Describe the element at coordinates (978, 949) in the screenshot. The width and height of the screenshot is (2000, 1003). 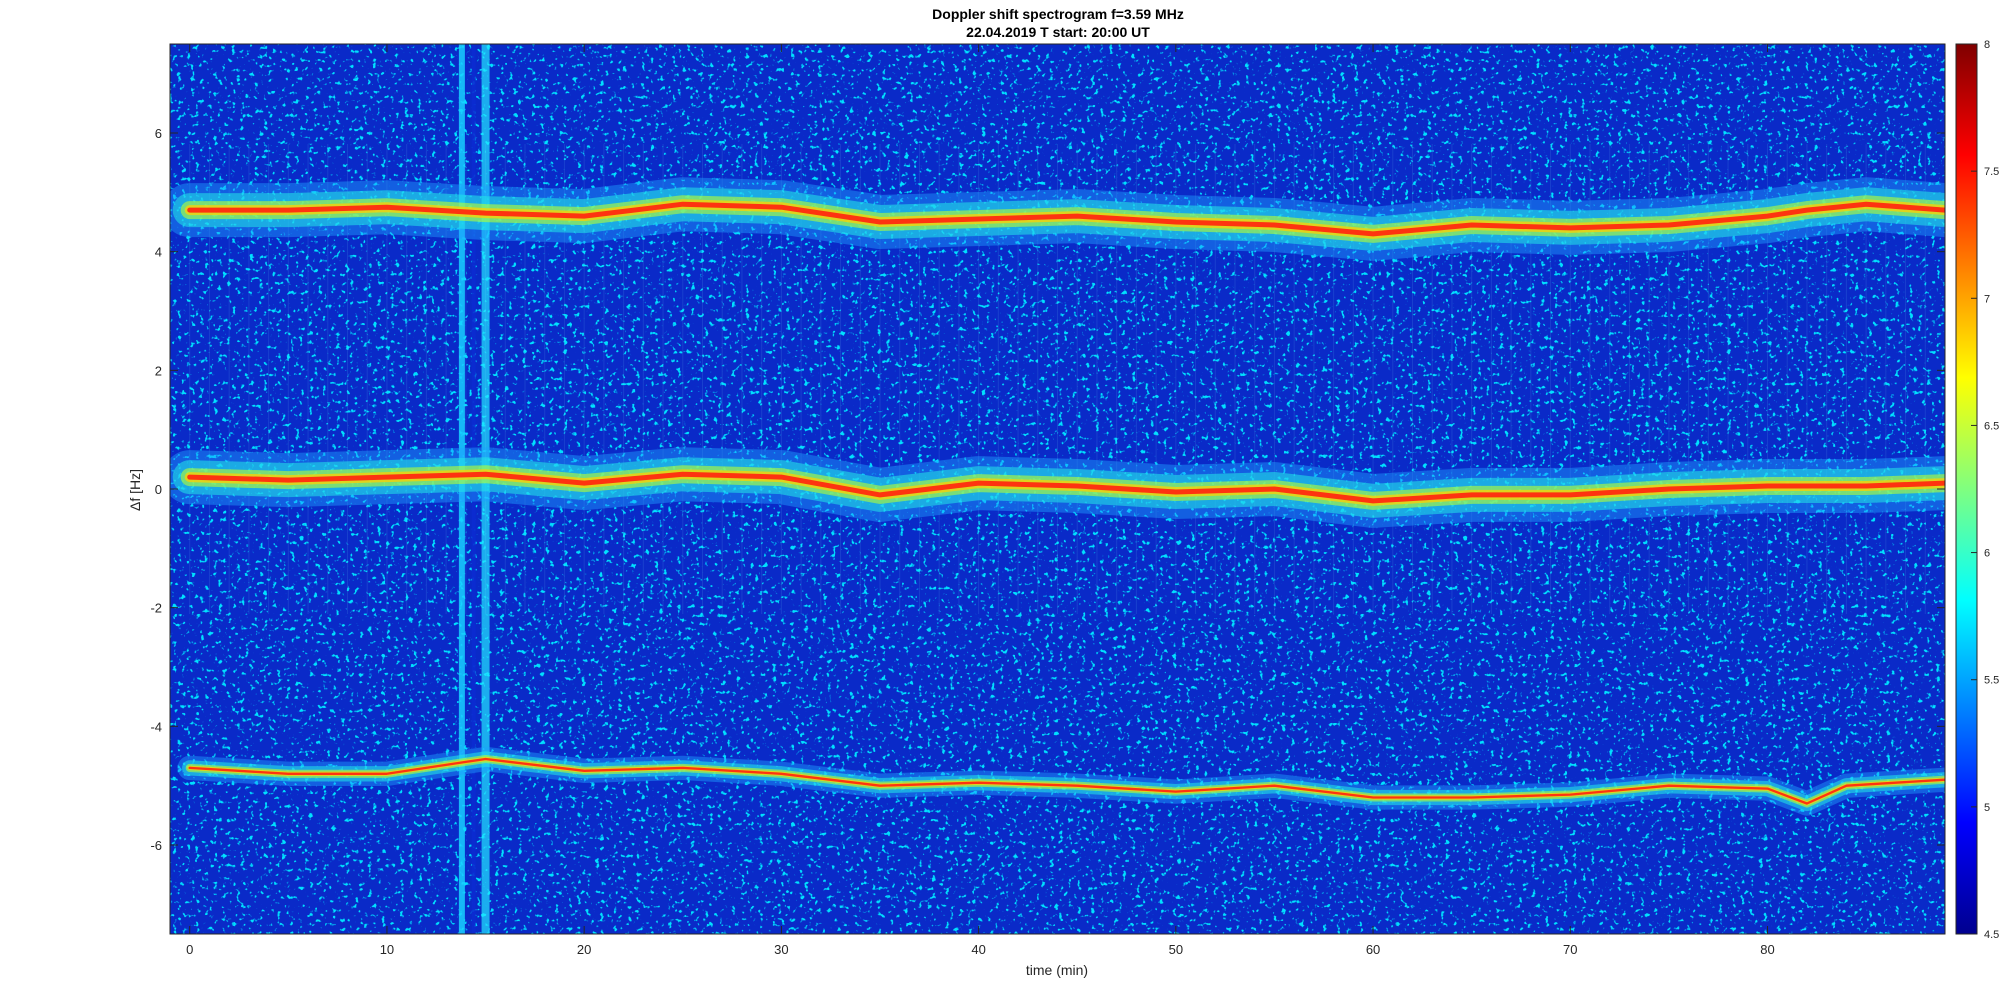
I see `x-tick-label: 40` at that location.